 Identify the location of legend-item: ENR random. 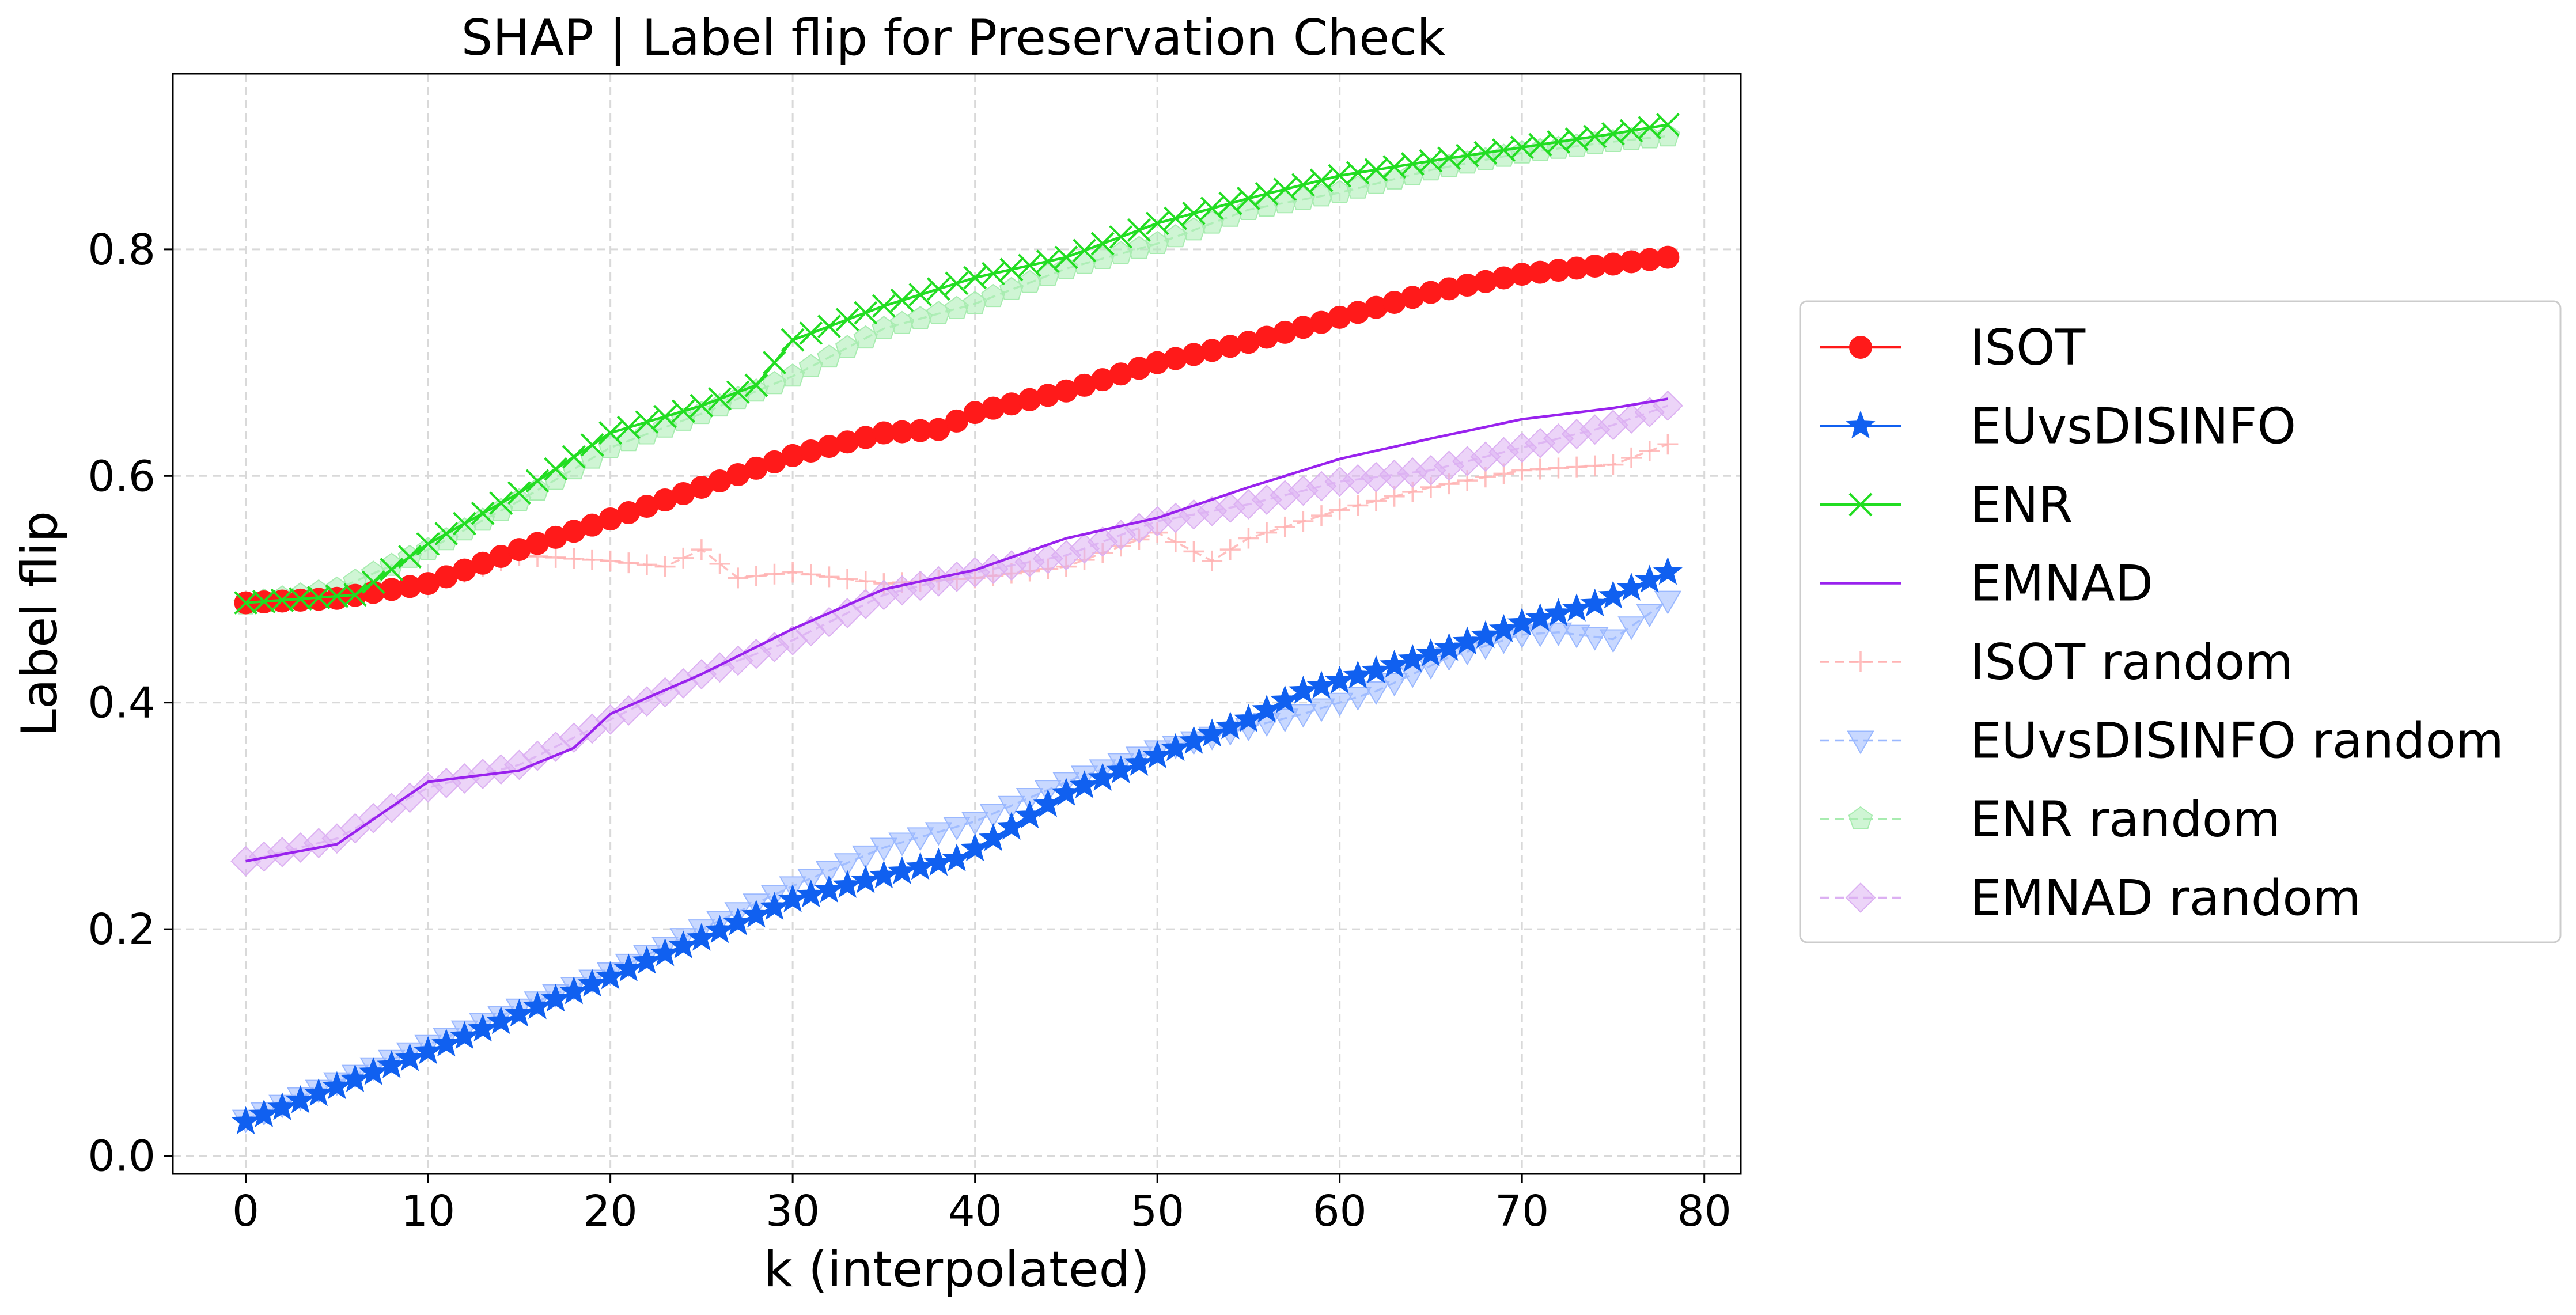
(2050, 820).